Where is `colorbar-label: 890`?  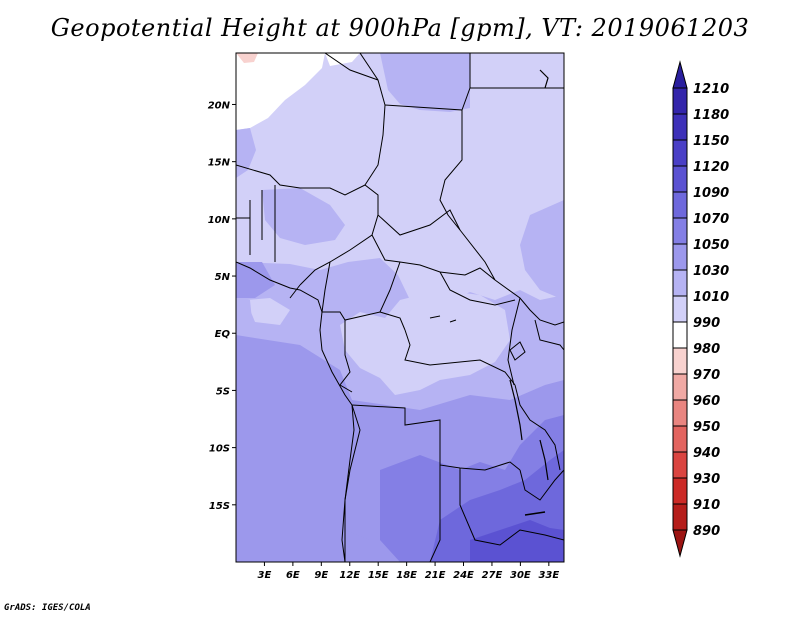 colorbar-label: 890 is located at coordinates (706, 531).